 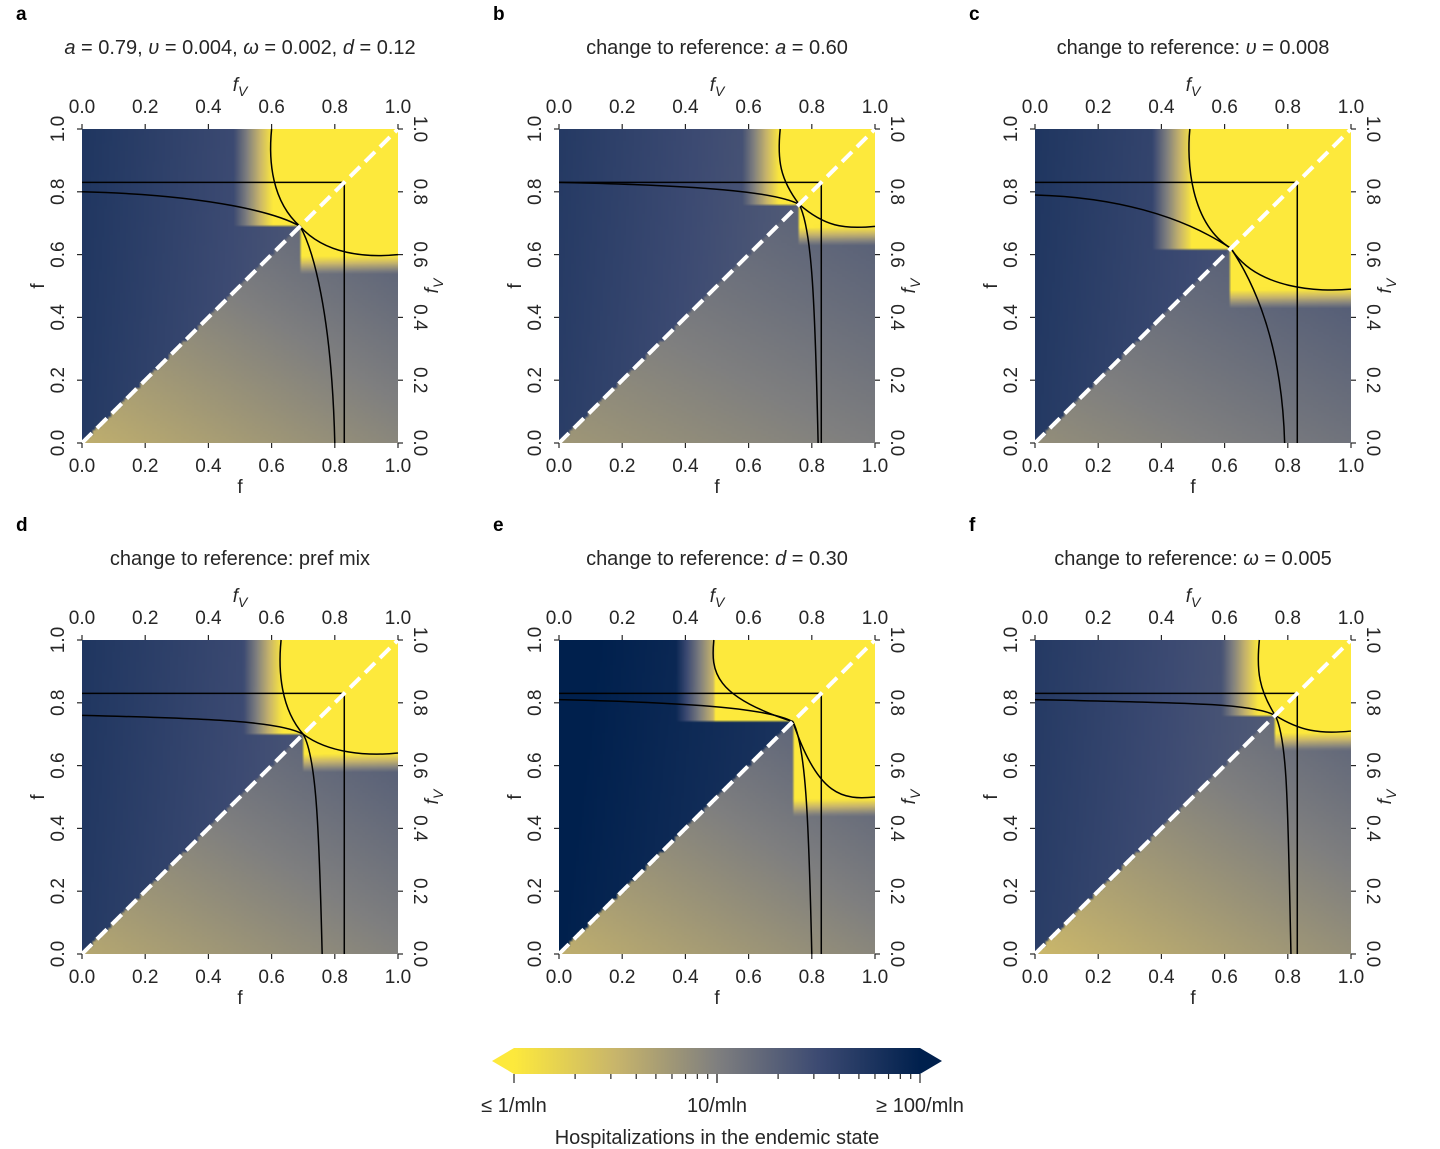 I want to click on colorbar-tick-label: ≥ 100/mln, so click(x=920, y=1106).